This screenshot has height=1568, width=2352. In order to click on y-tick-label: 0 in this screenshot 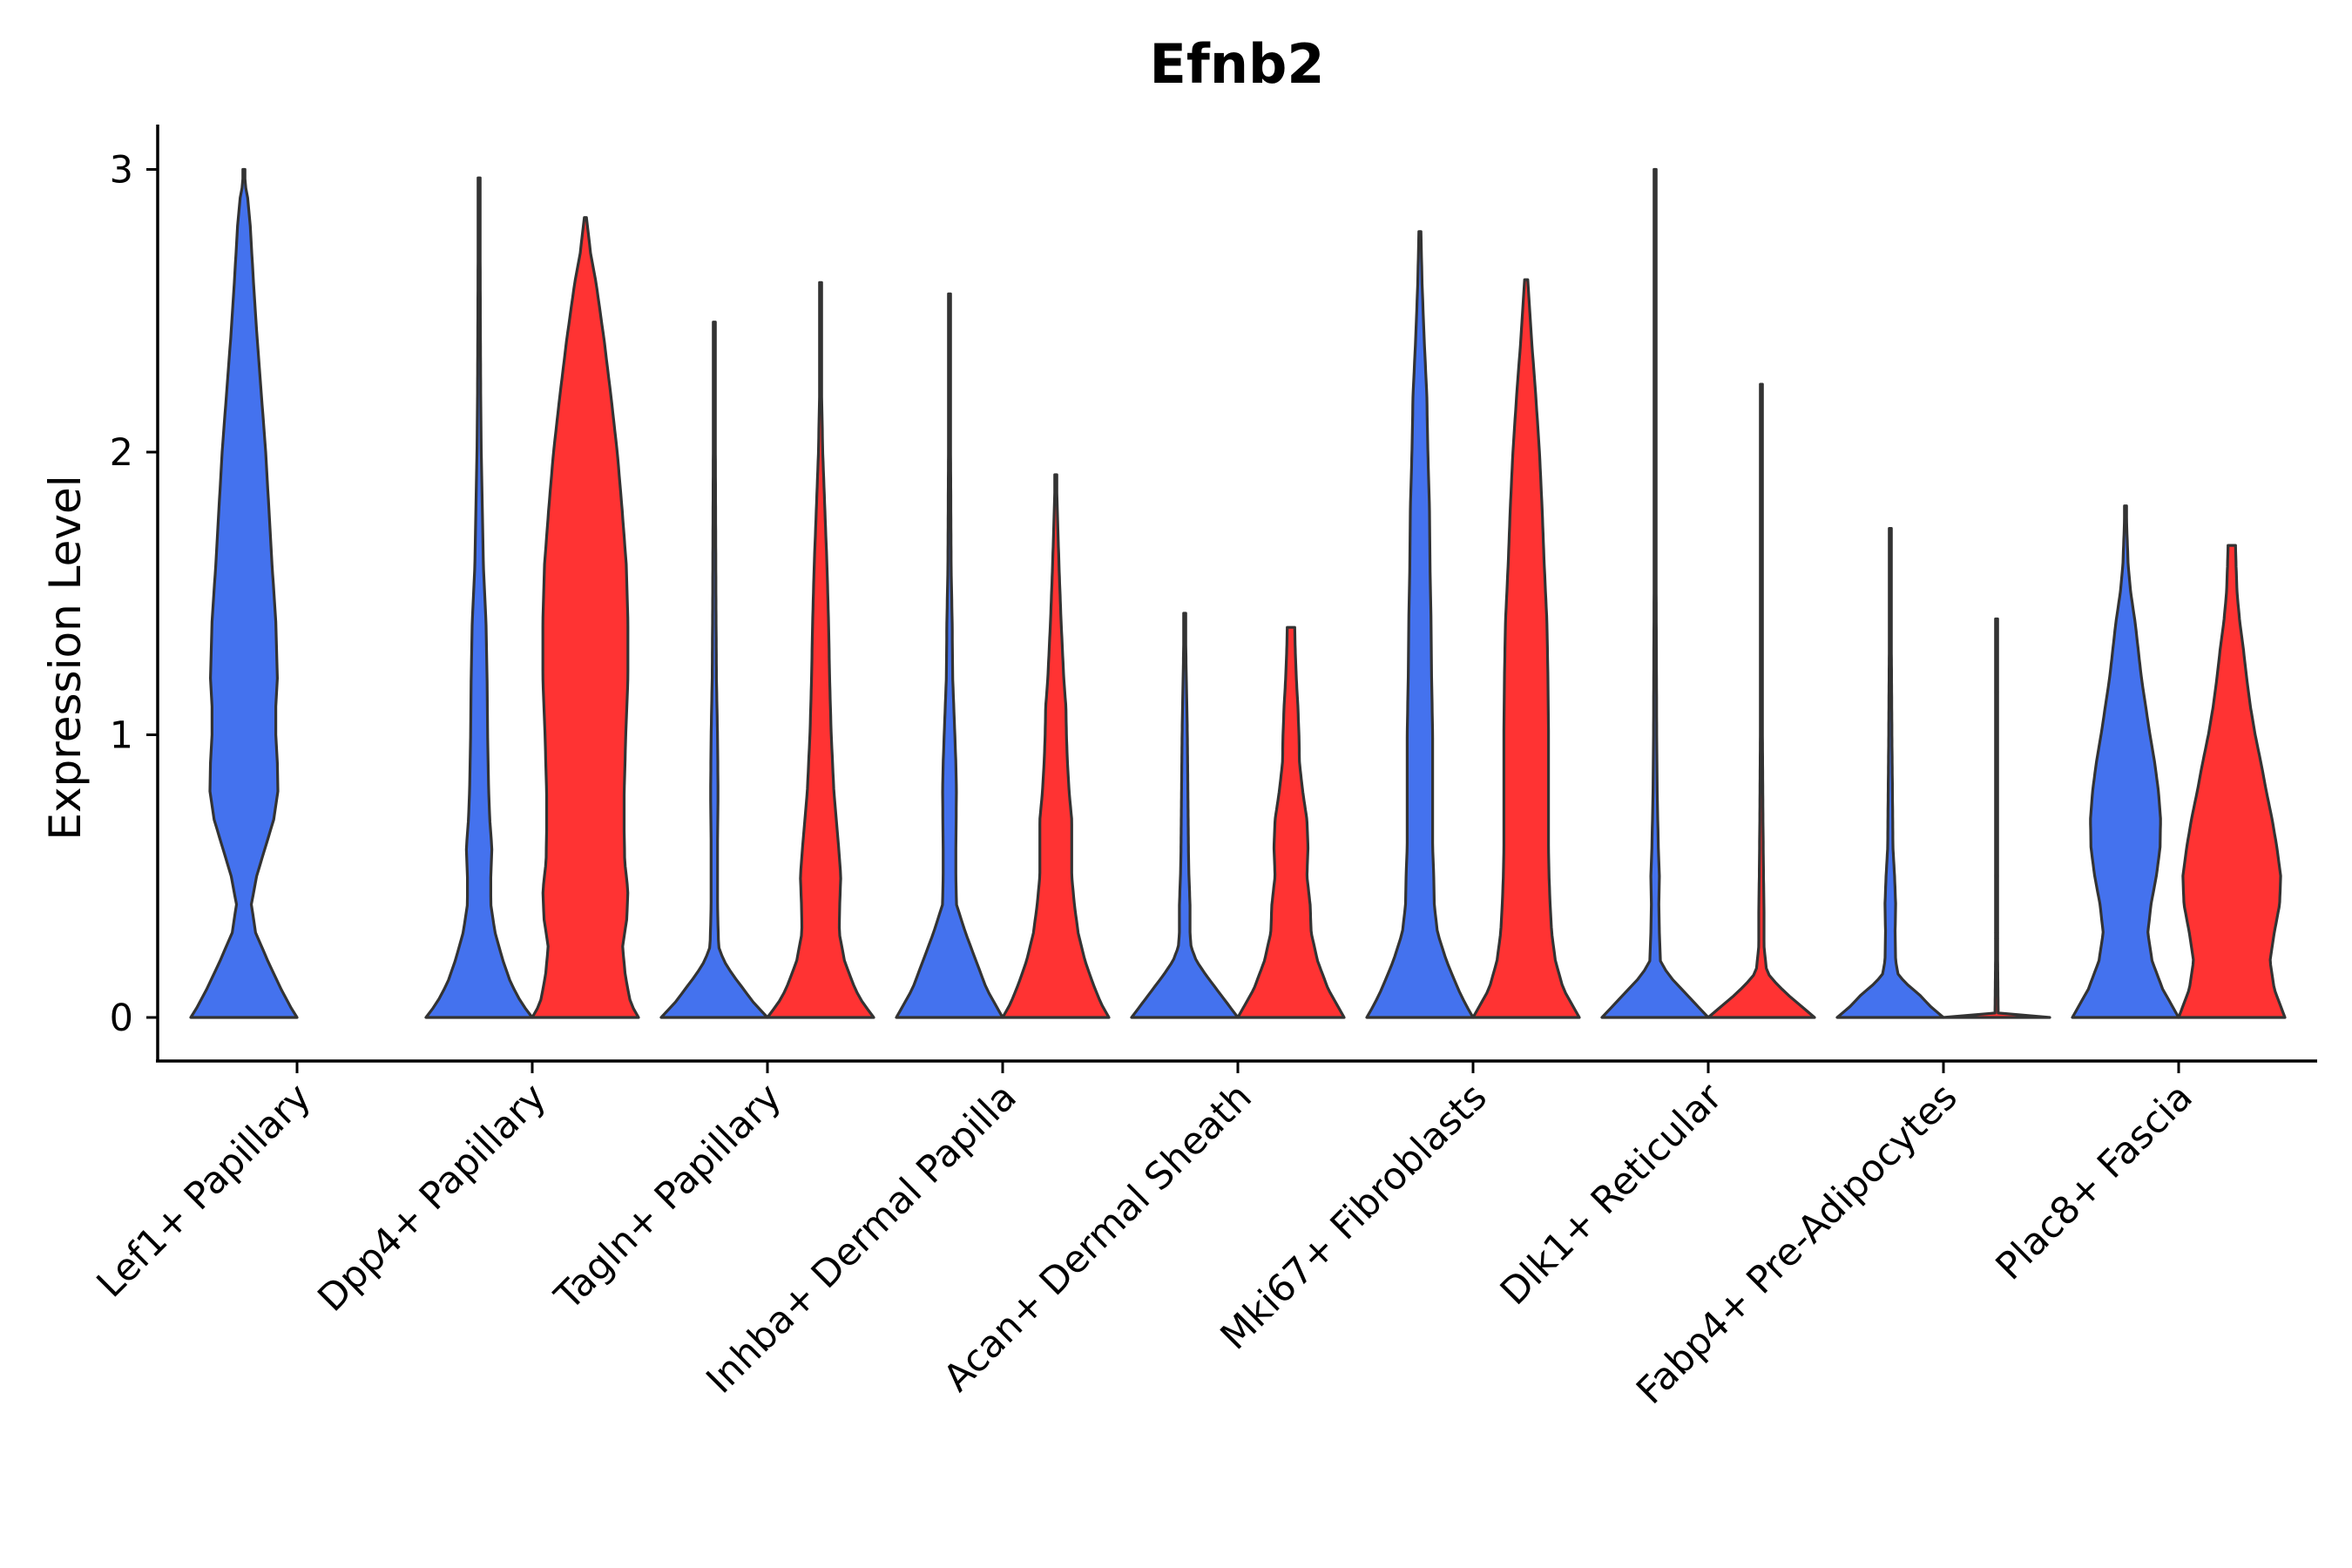, I will do `click(121, 1018)`.